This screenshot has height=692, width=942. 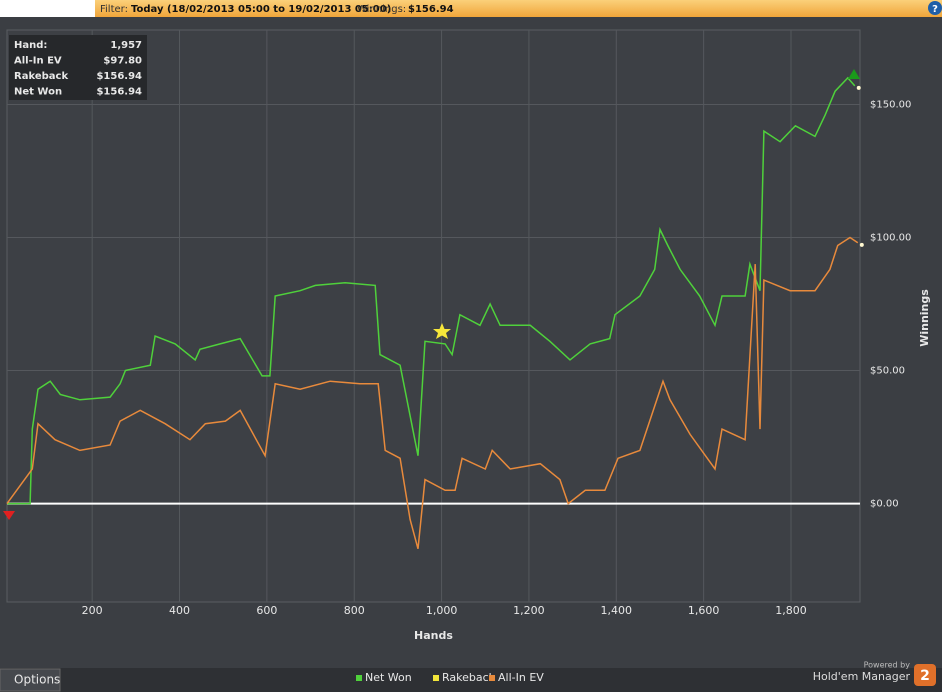 I want to click on brand: Hold'em Manager, so click(x=862, y=676).